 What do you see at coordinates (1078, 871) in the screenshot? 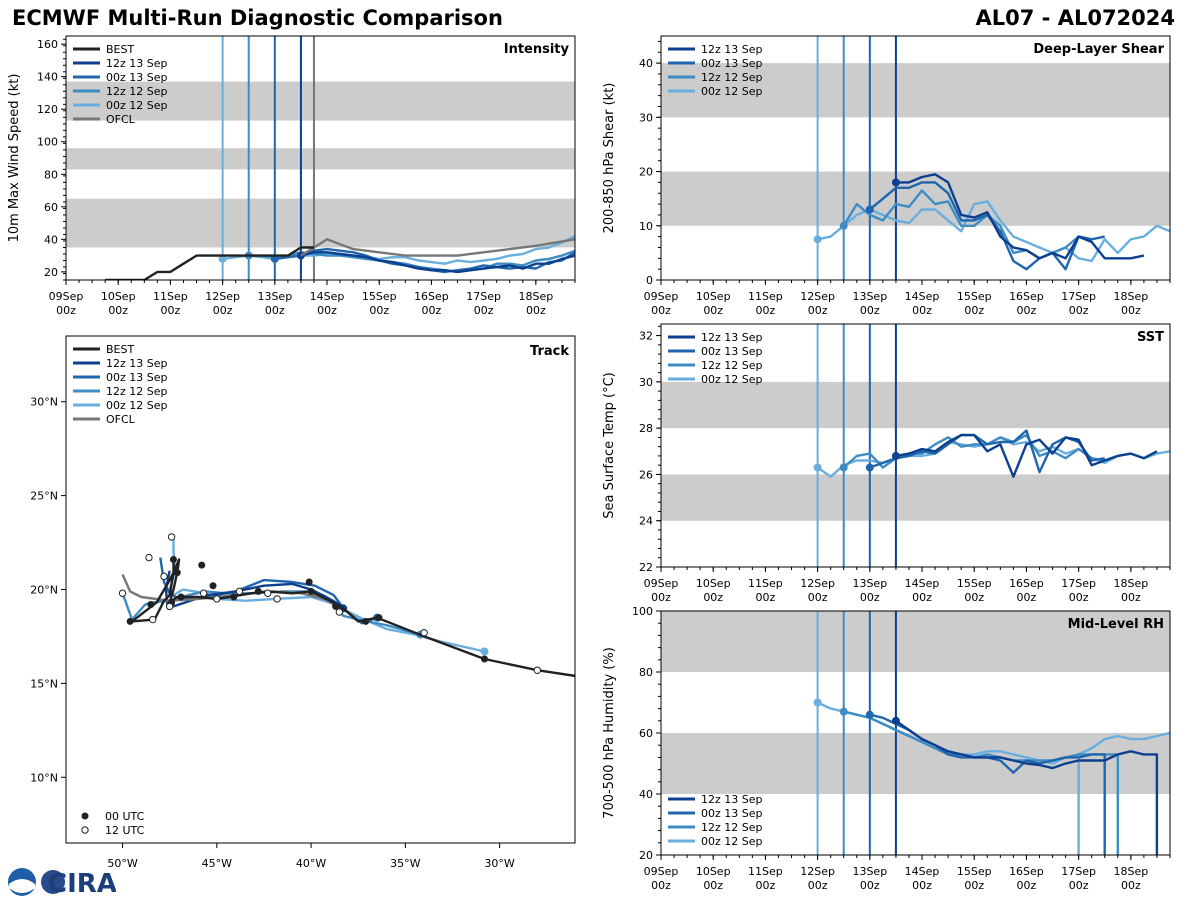
I see `x-tick-label-date: 17Sep` at bounding box center [1078, 871].